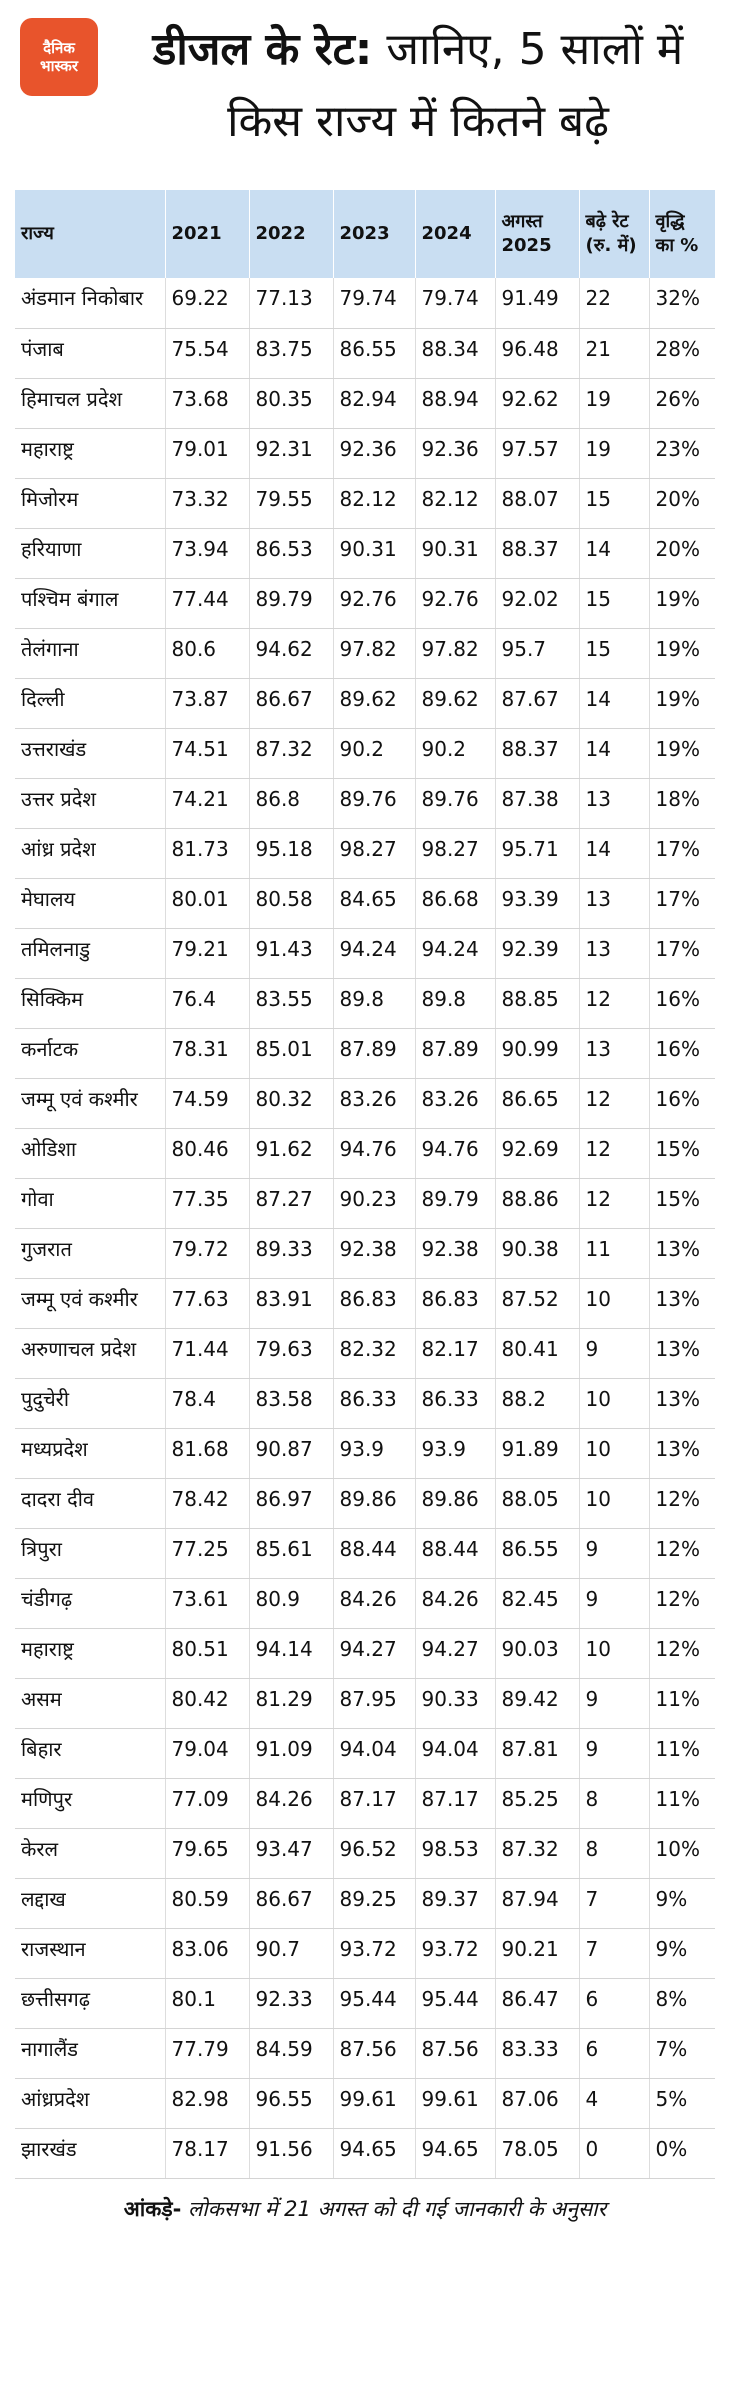  I want to click on value-cell: 90.21, so click(537, 1953).